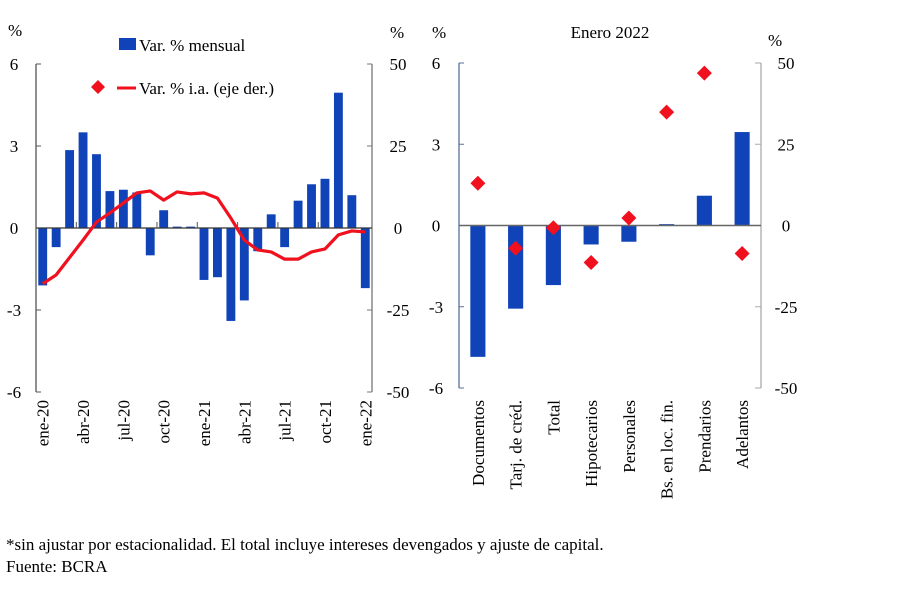  What do you see at coordinates (629, 436) in the screenshot?
I see `x-tick-label: Personales` at bounding box center [629, 436].